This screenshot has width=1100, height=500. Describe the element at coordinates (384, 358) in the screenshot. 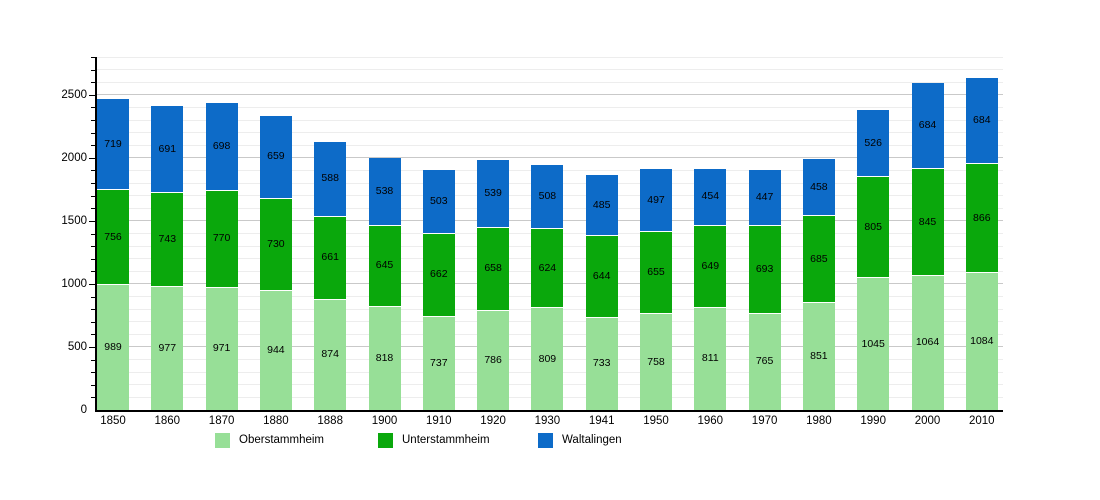

I see `bar-segment-oberstammheim: 818` at that location.